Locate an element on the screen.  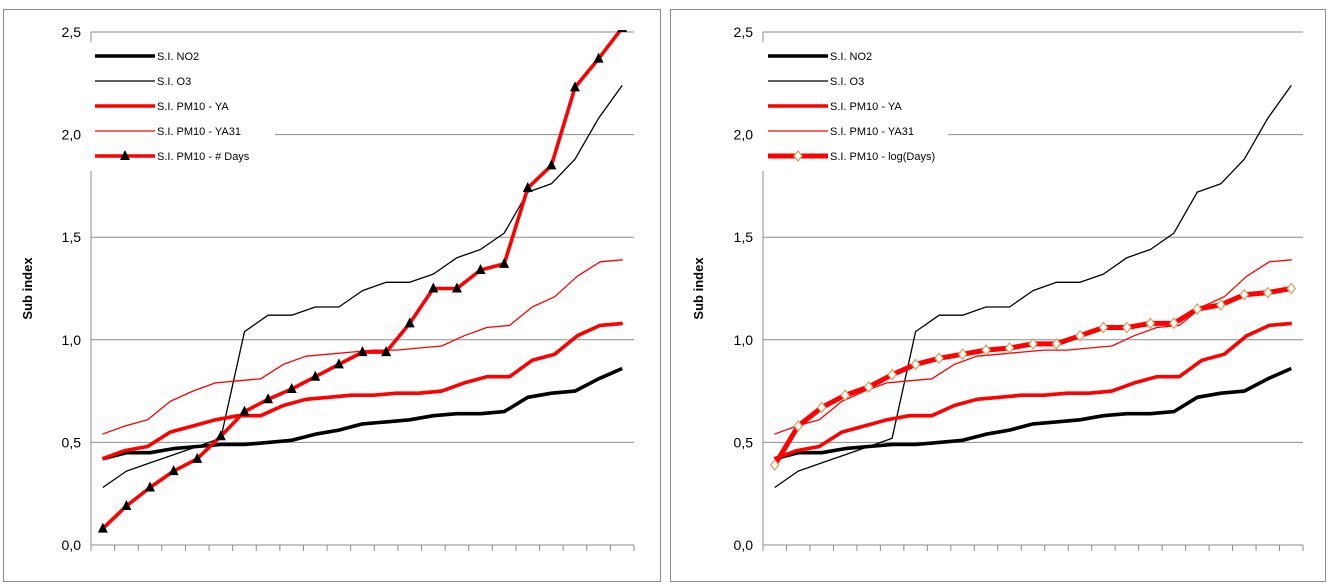
legend-label: S.I. PM10 - # Days is located at coordinates (203, 157).